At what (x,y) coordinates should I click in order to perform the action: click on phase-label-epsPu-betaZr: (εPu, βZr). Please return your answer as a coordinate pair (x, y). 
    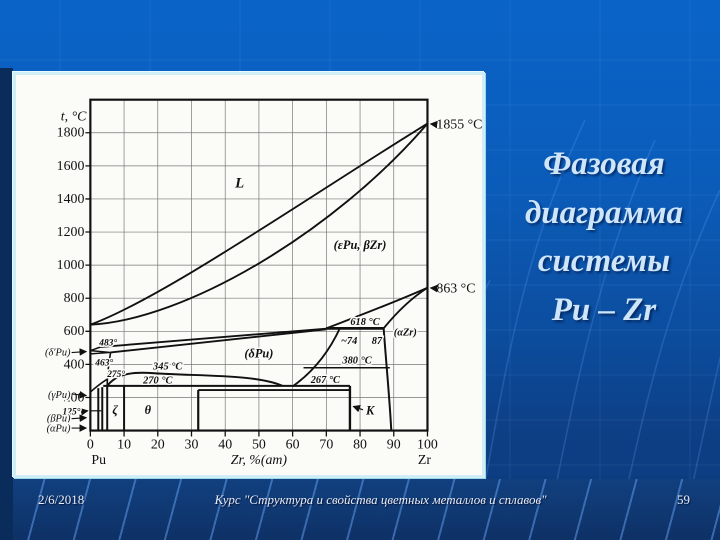
    Looking at the image, I should click on (360, 245).